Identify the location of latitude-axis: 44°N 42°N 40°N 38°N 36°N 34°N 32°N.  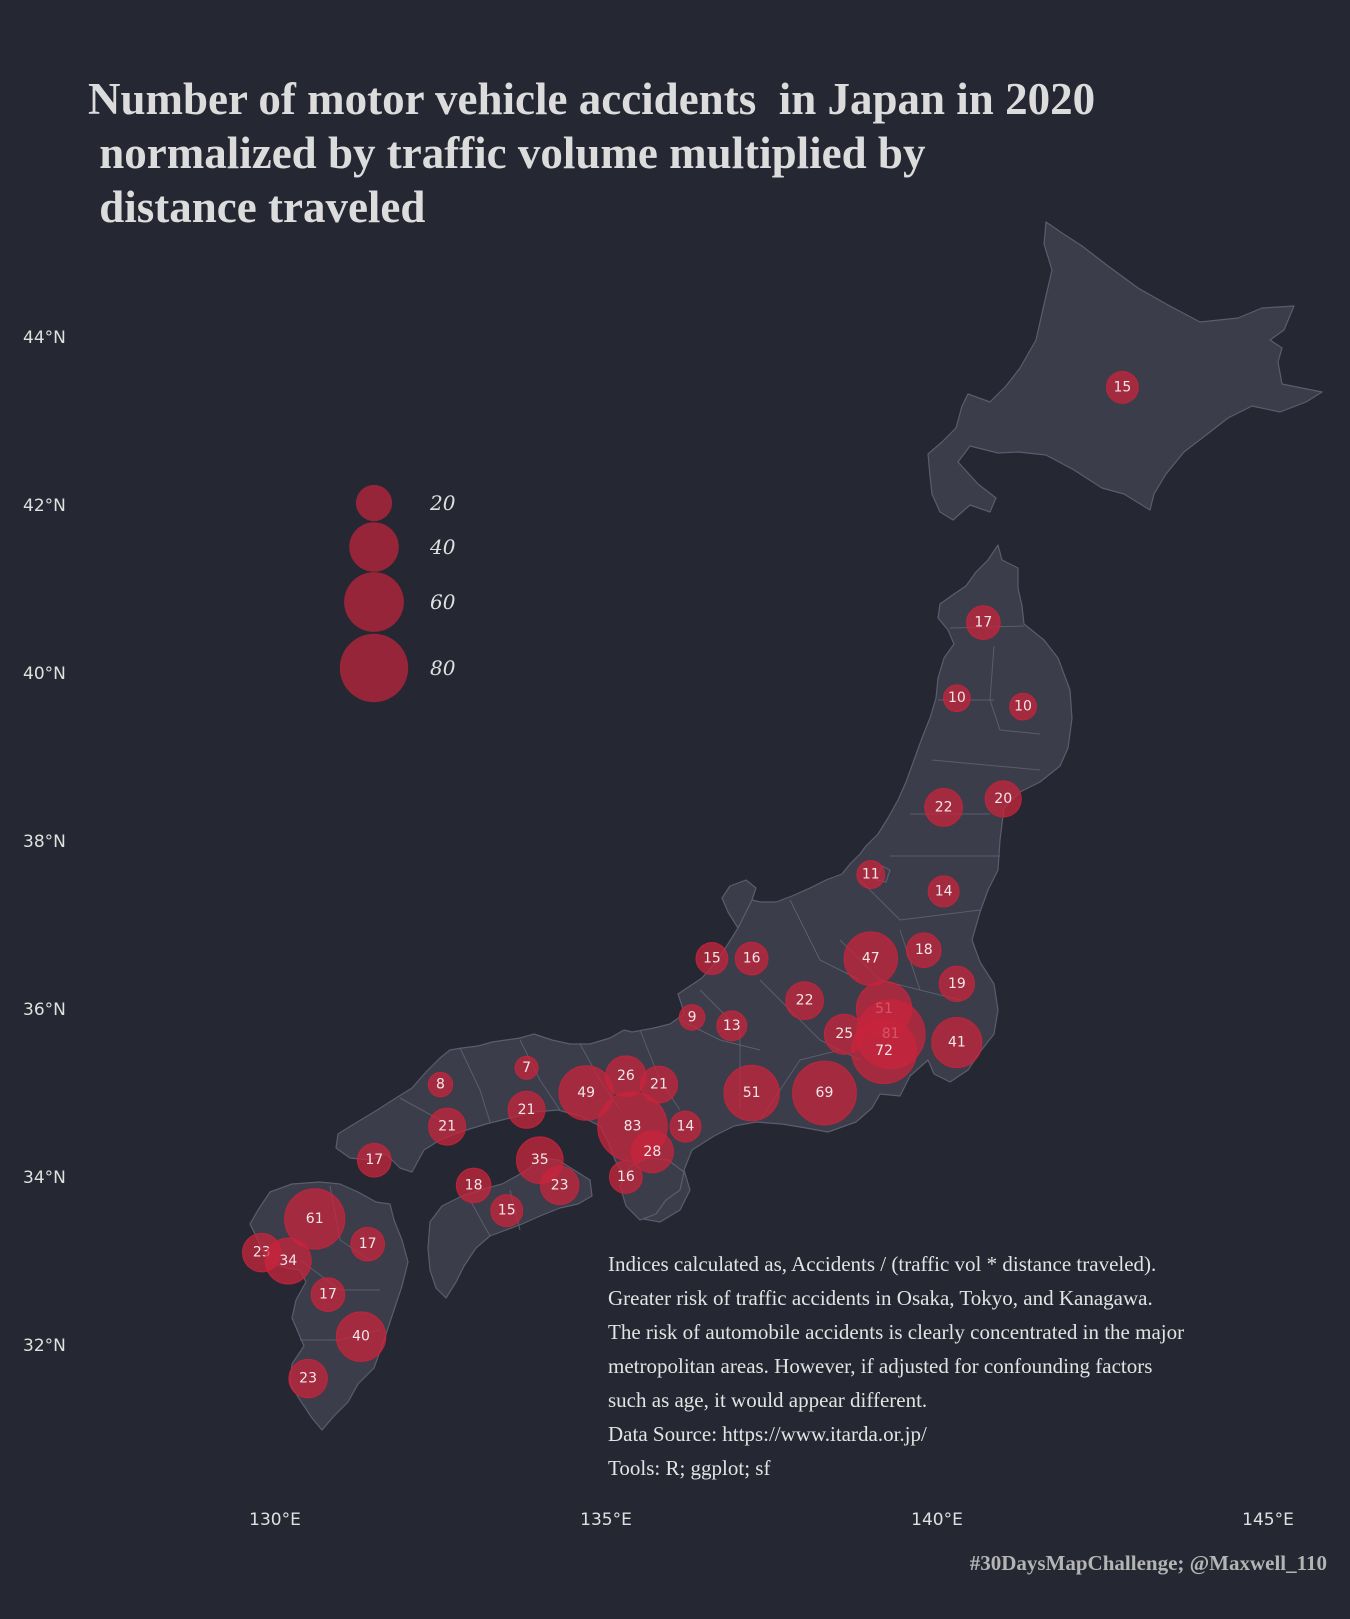
(44, 842).